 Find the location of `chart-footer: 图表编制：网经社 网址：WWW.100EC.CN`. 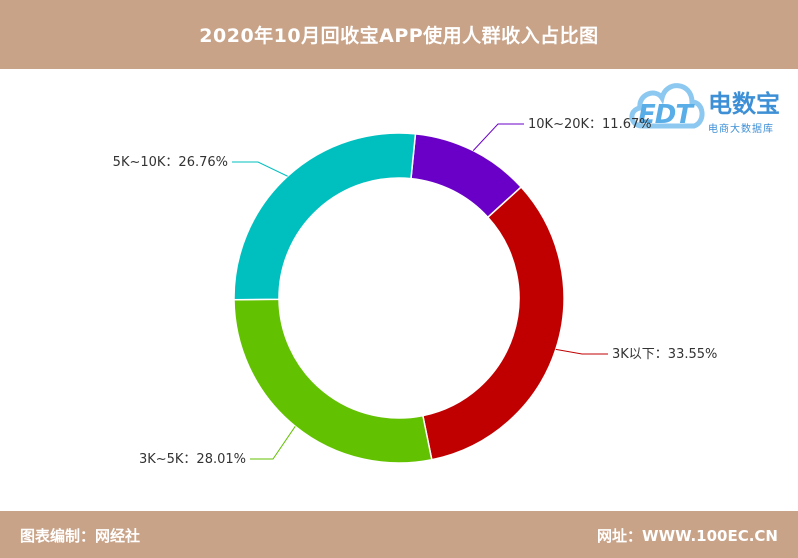

chart-footer: 图表编制：网经社 网址：WWW.100EC.CN is located at coordinates (399, 534).